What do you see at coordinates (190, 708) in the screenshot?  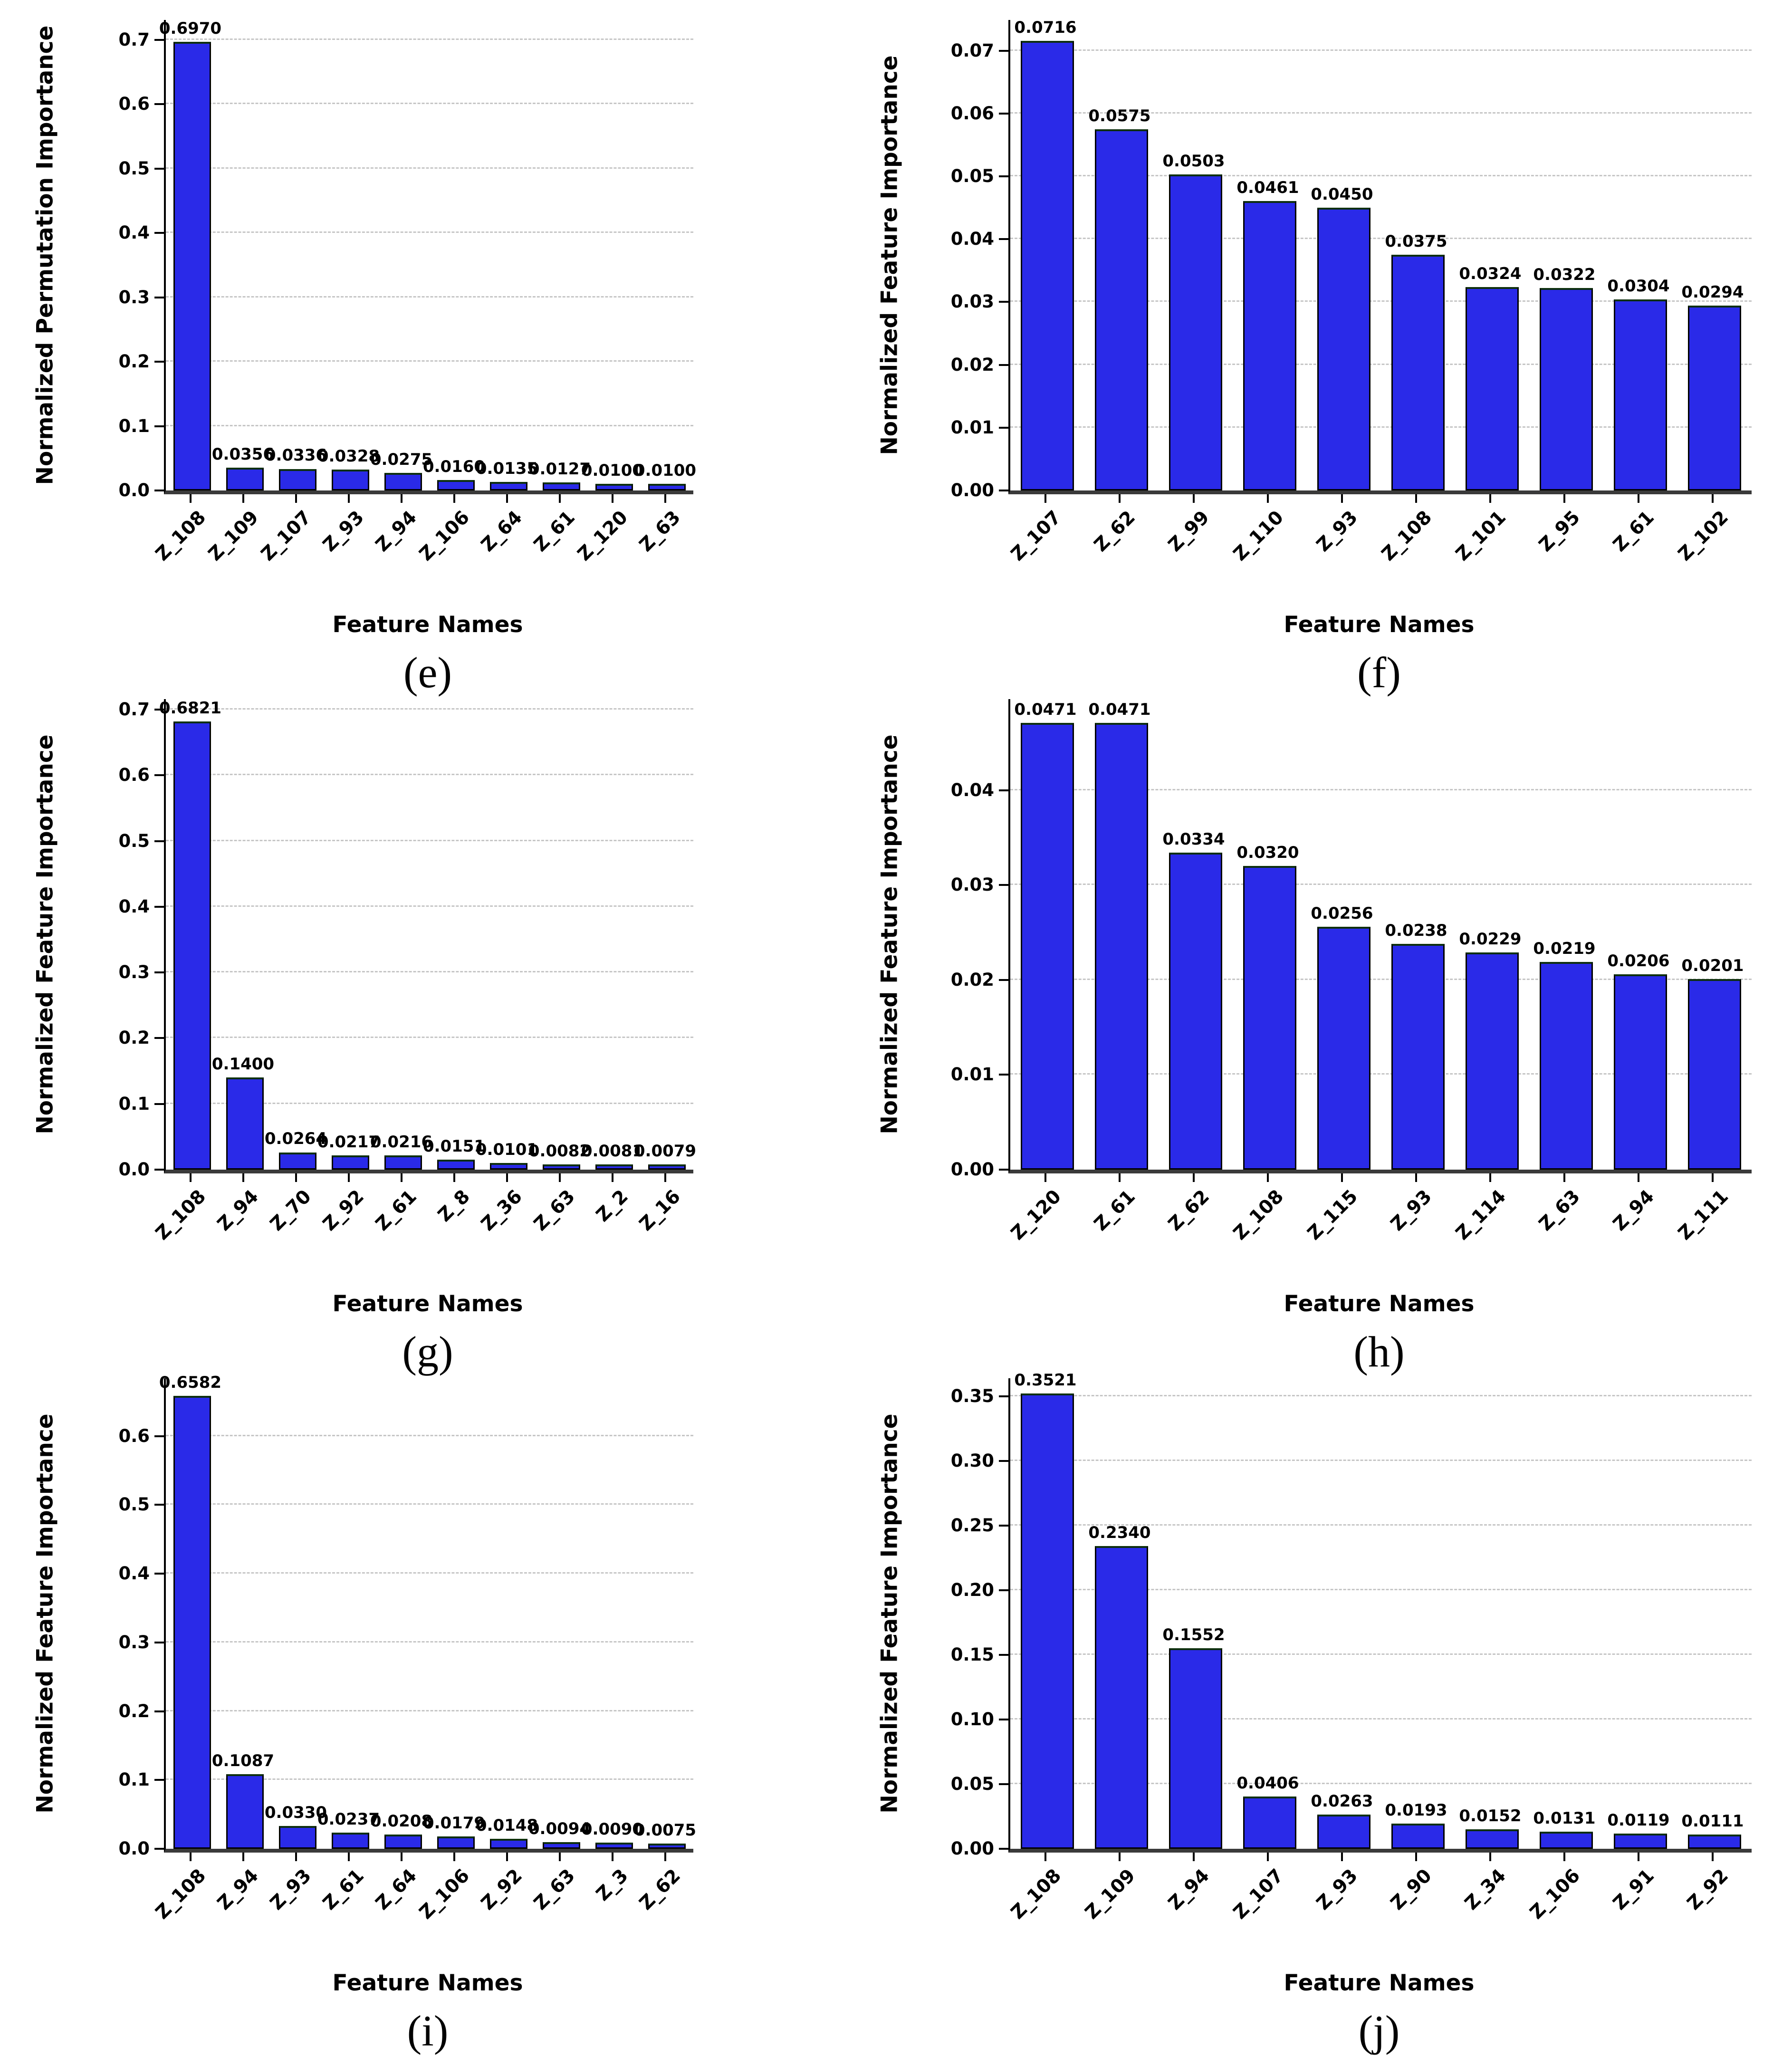 I see `bar-value-label: 0.6821` at bounding box center [190, 708].